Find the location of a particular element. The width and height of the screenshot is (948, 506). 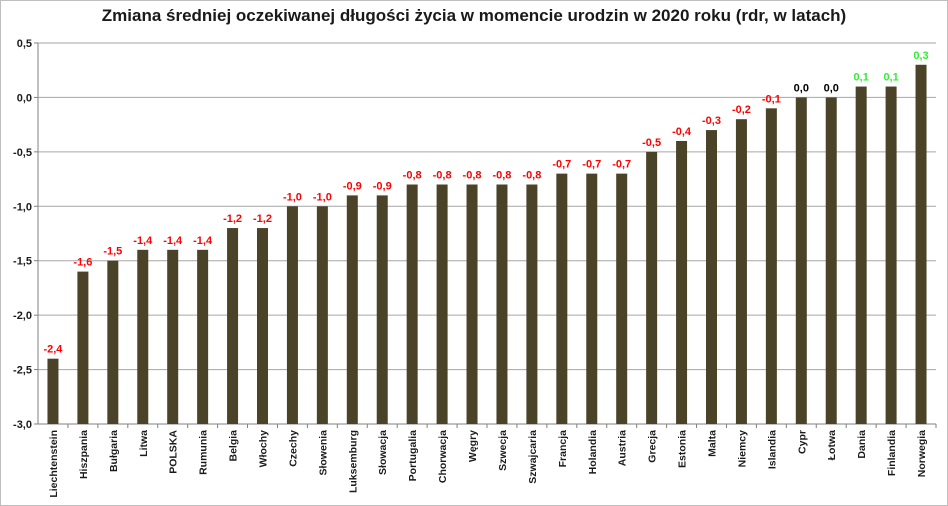

x-tick-label: Niemcy is located at coordinates (742, 449).